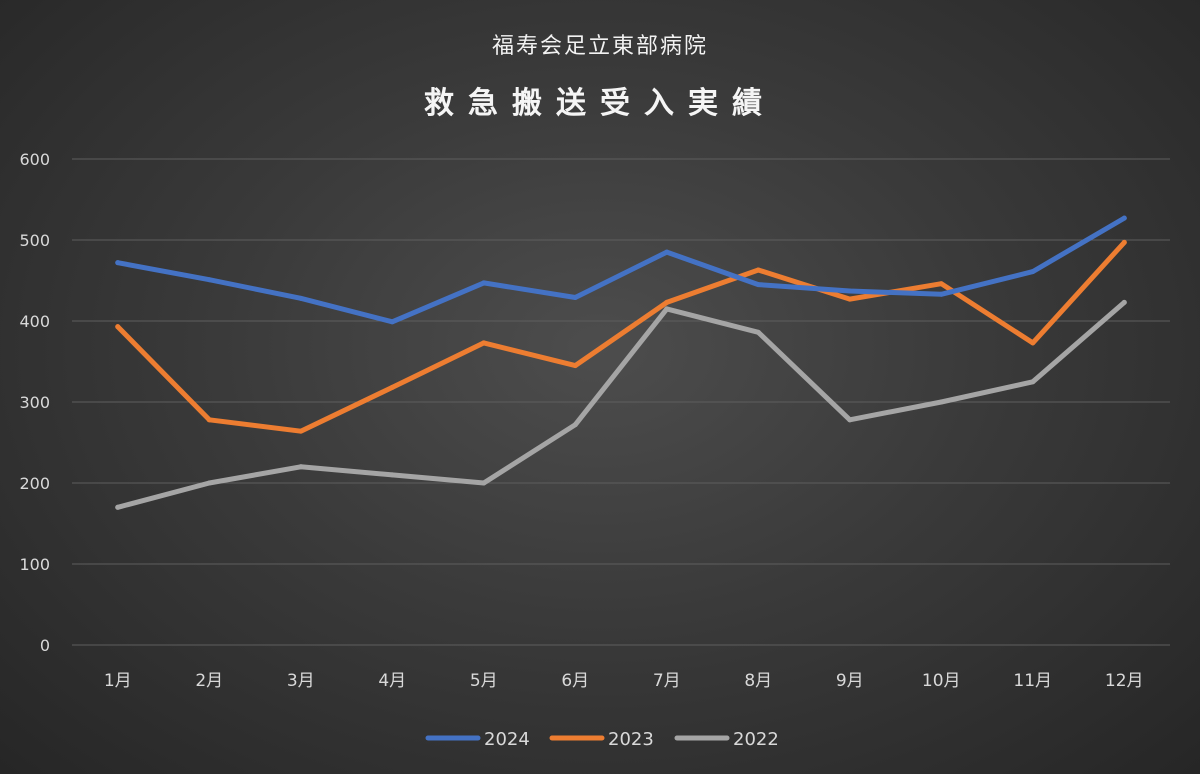 The width and height of the screenshot is (1200, 774). What do you see at coordinates (667, 681) in the screenshot?
I see `x-tick-label: 7月` at bounding box center [667, 681].